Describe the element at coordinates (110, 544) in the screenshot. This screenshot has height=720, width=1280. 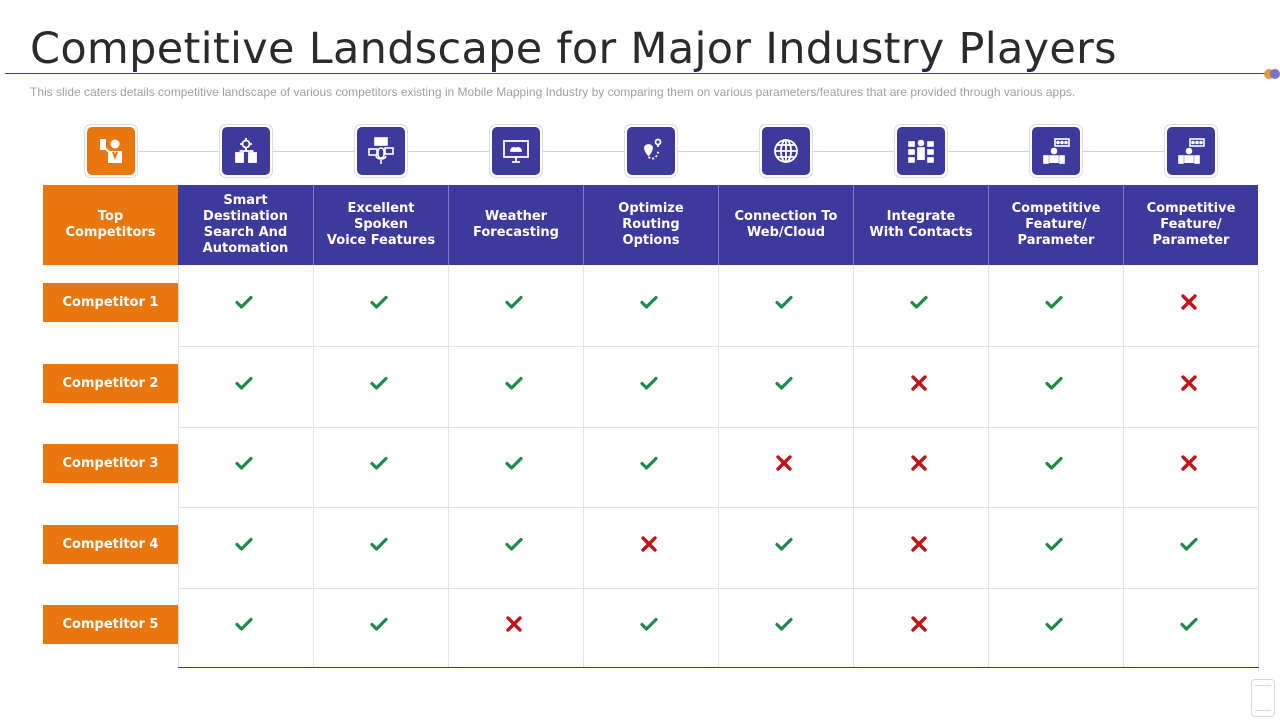
I see `competitor-label: Competitor 4` at that location.